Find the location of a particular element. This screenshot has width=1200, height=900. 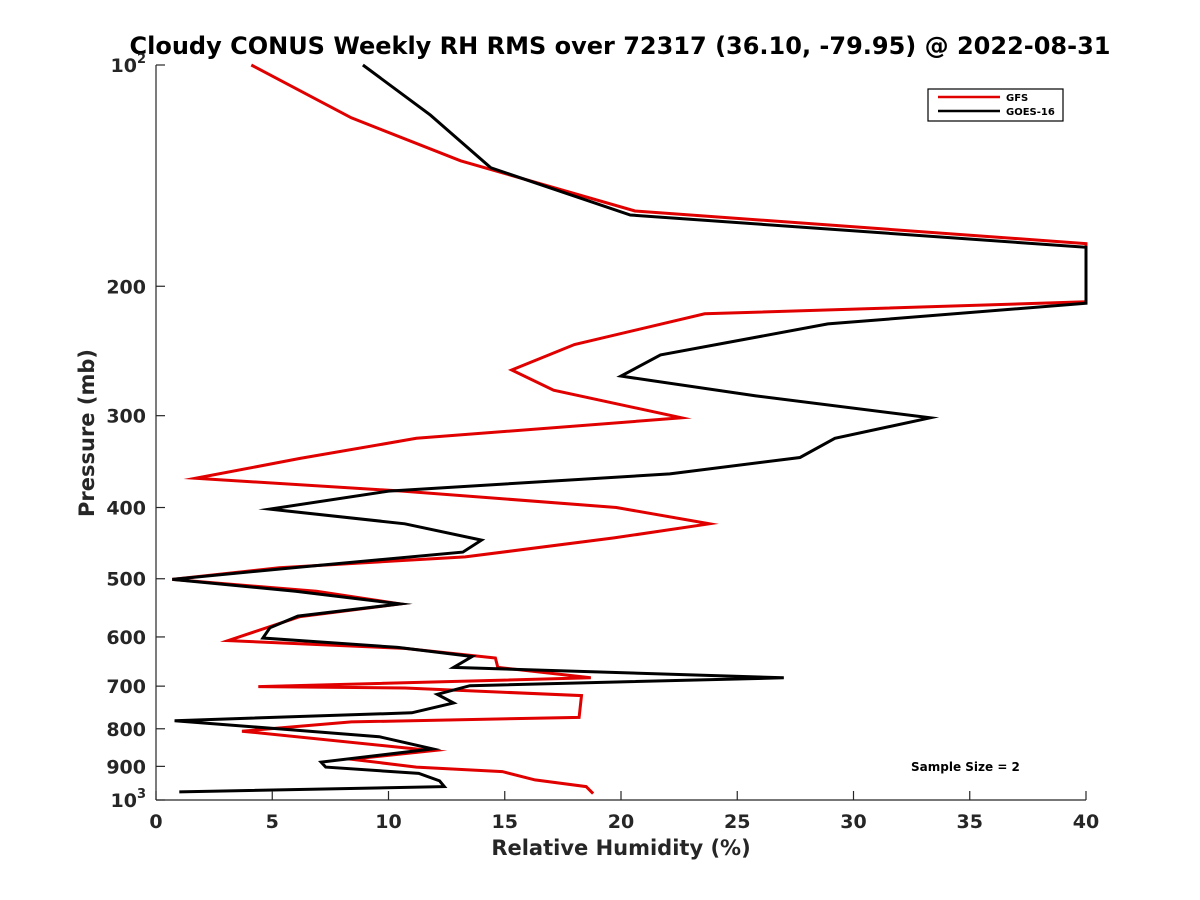

y-tick-label: 600 is located at coordinates (126, 638).